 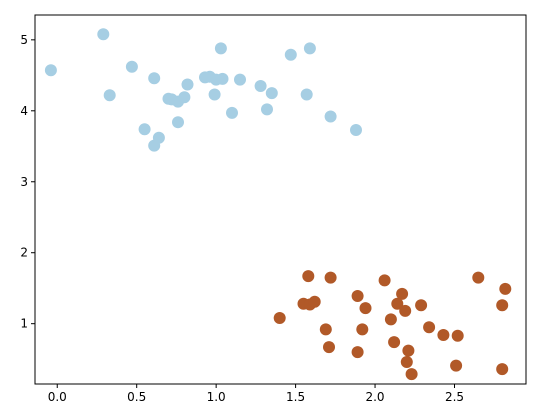 I want to click on y-tick-label: 3, so click(x=24, y=182).